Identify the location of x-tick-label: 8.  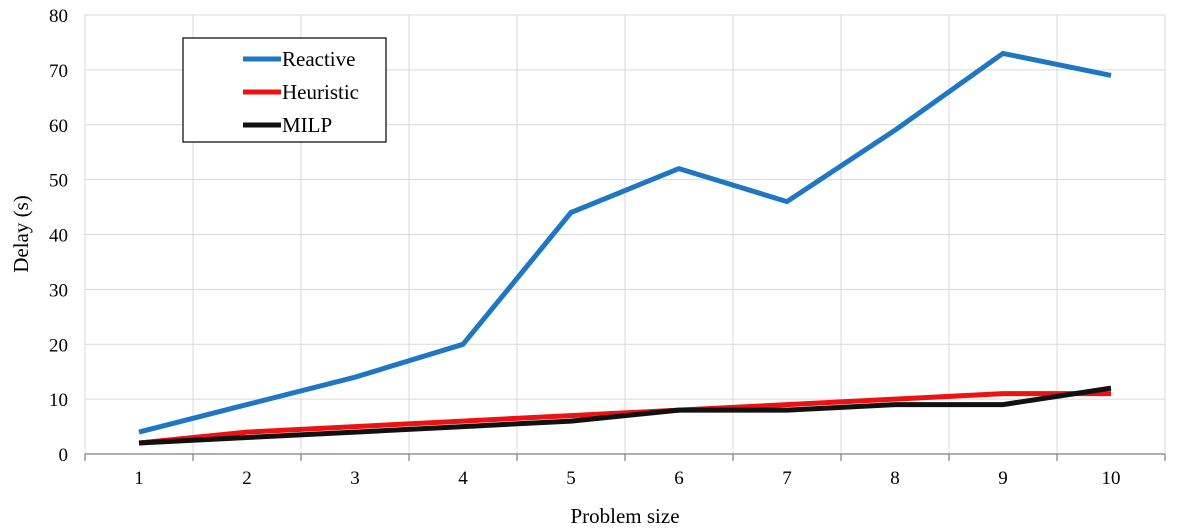
(895, 478).